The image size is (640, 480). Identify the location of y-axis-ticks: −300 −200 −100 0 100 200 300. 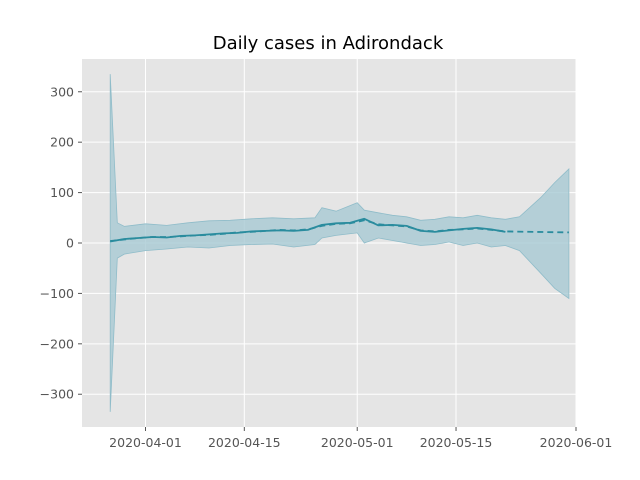
(61, 243).